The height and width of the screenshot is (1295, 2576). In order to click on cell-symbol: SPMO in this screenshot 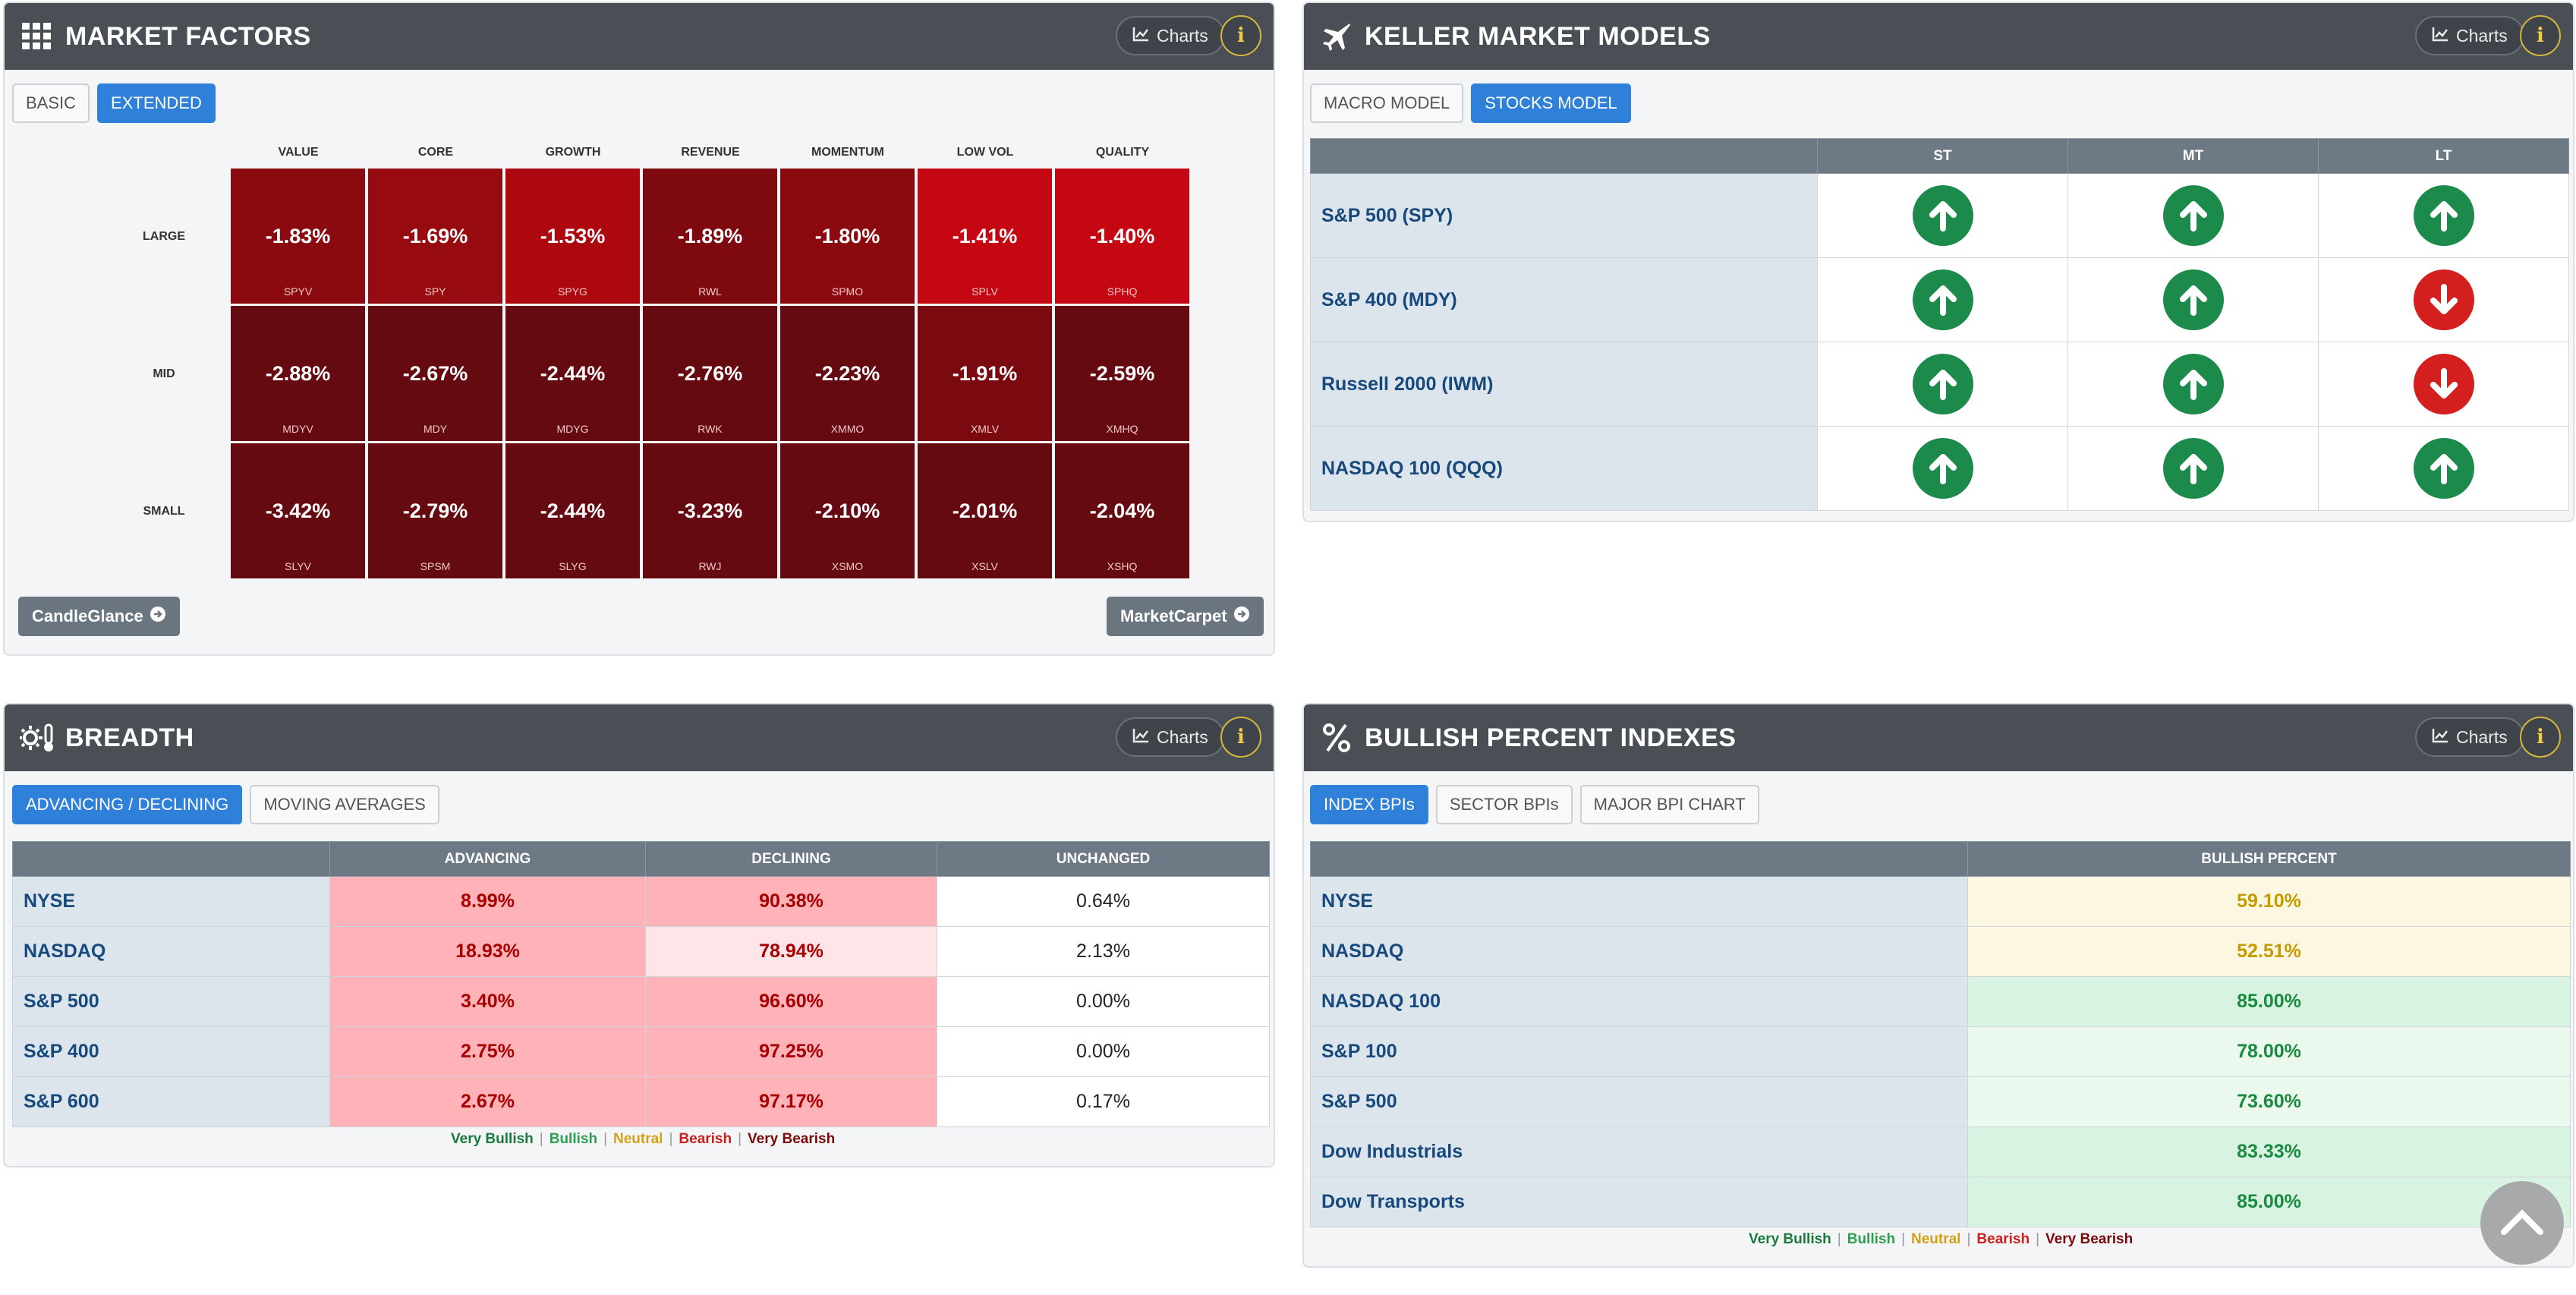, I will do `click(847, 291)`.